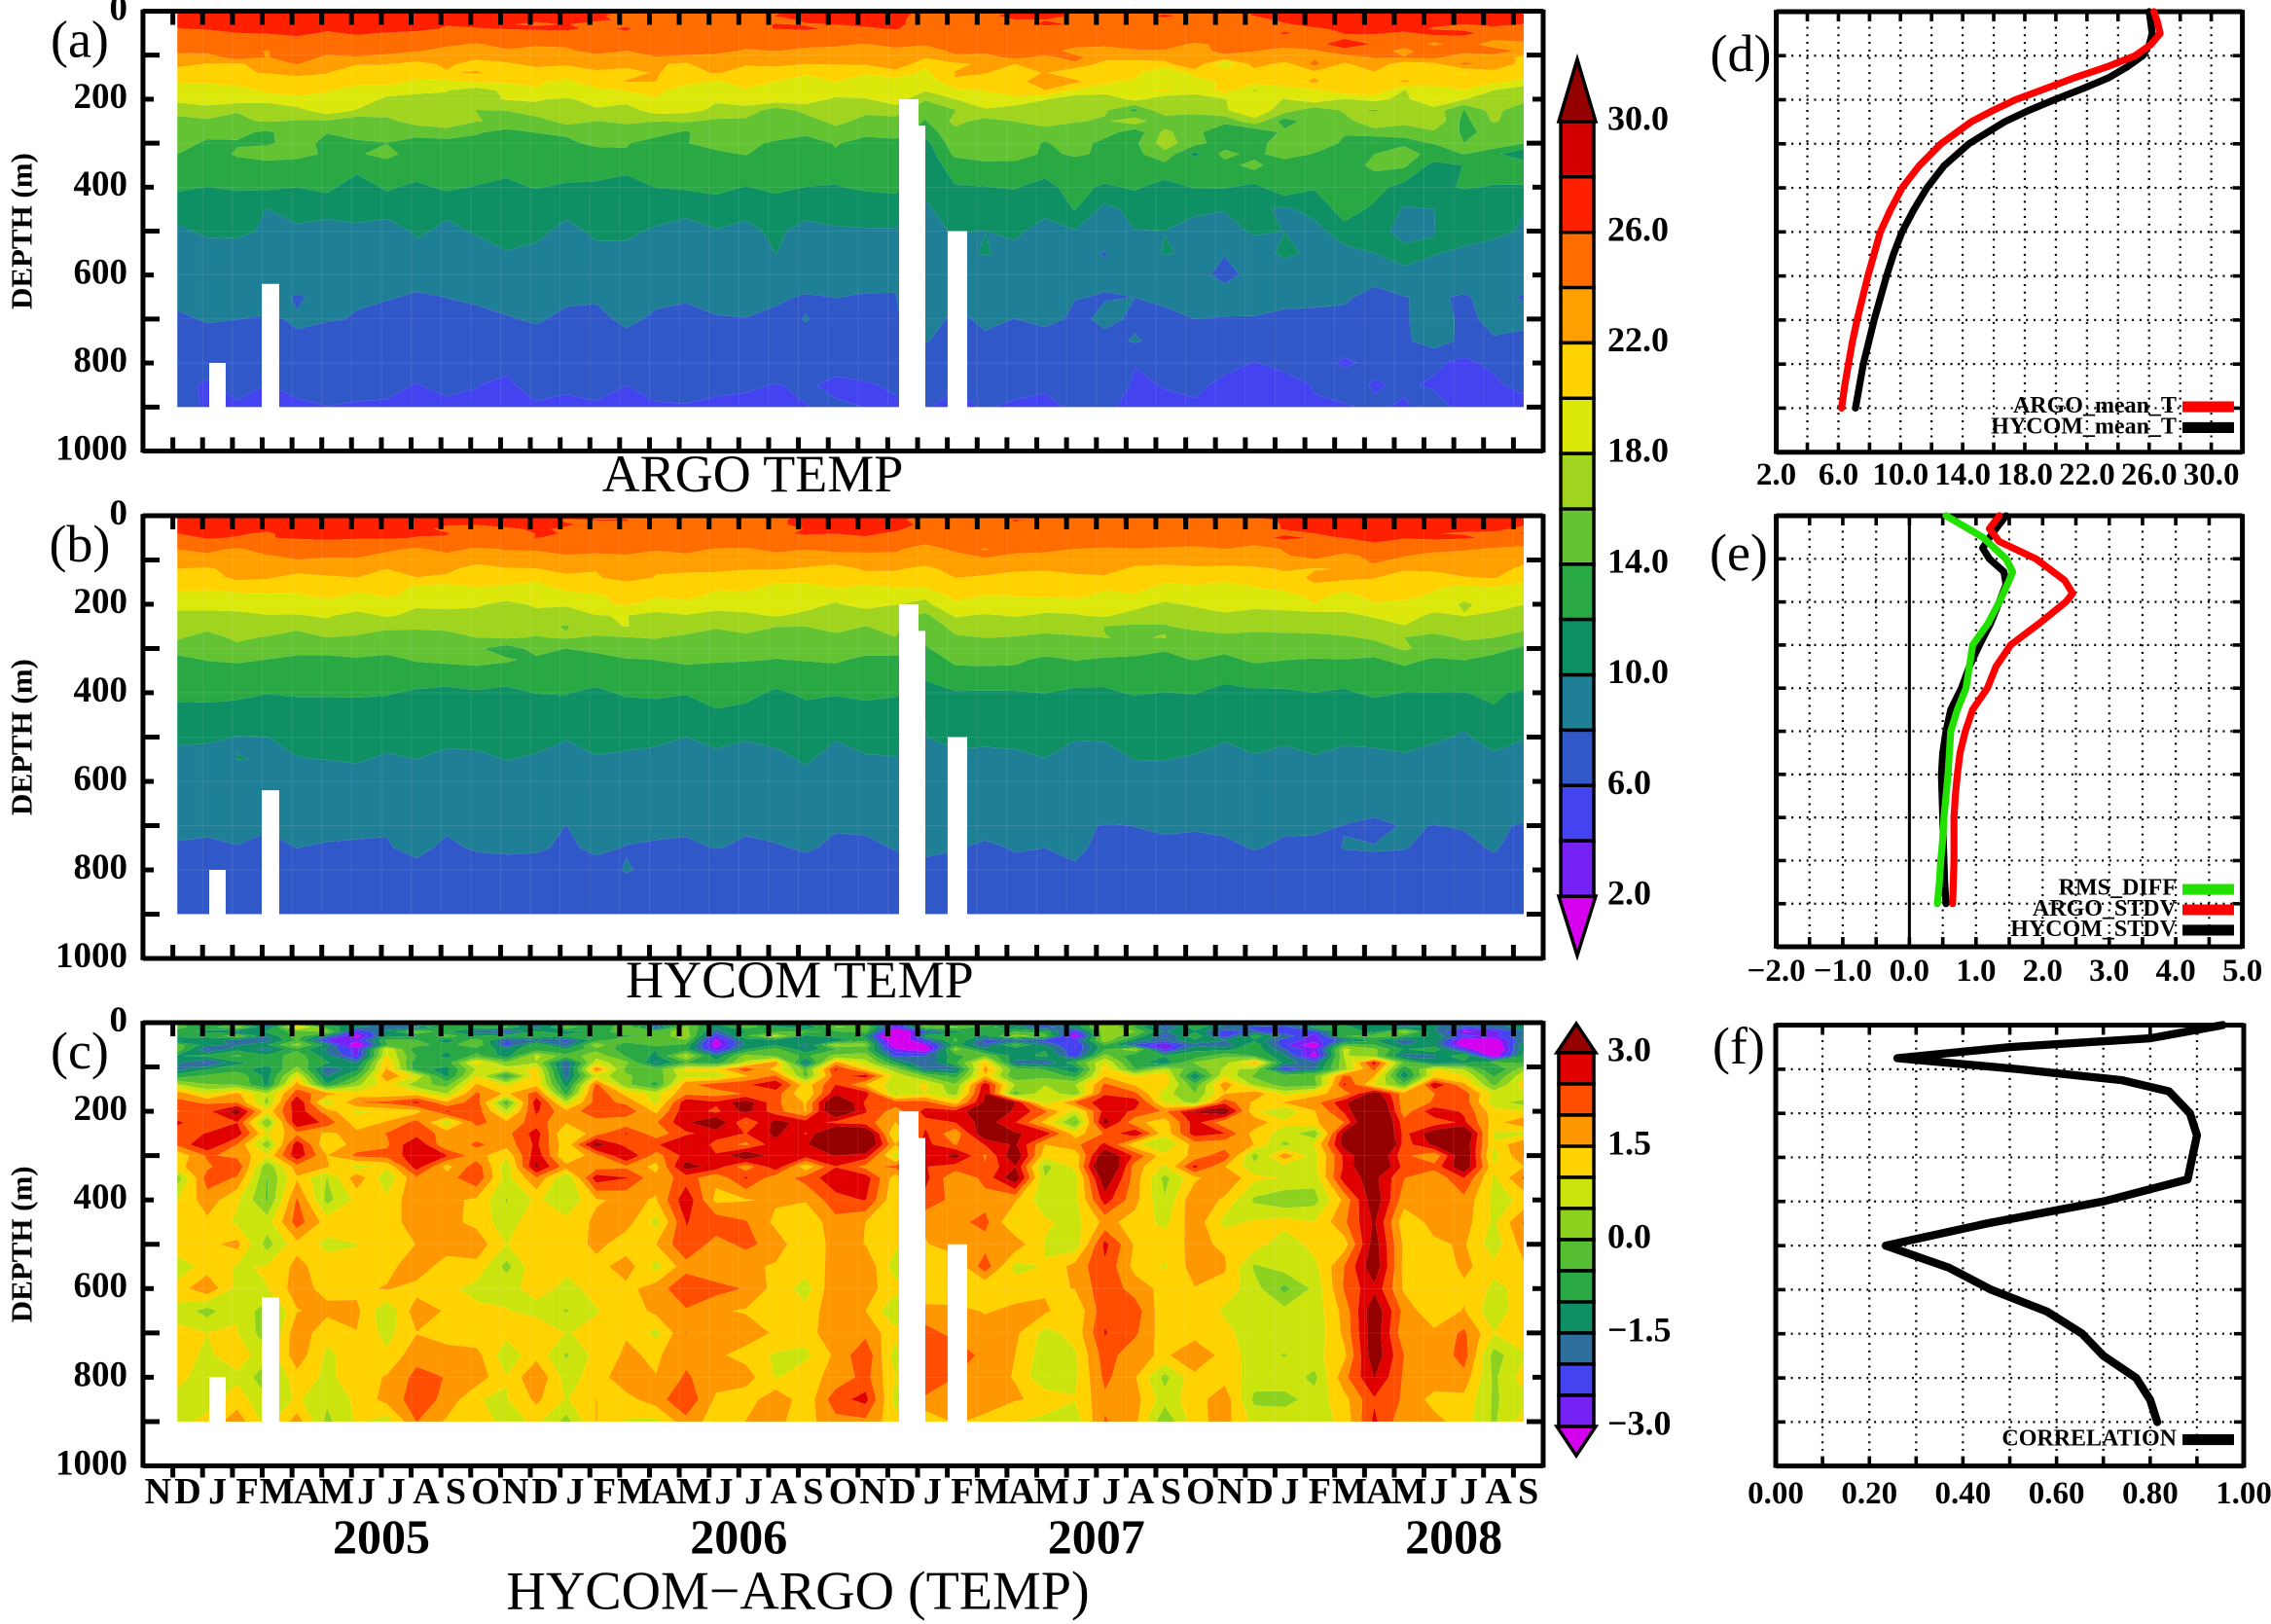  I want to click on svg-text: ARGO_mean_T, so click(2095, 405).